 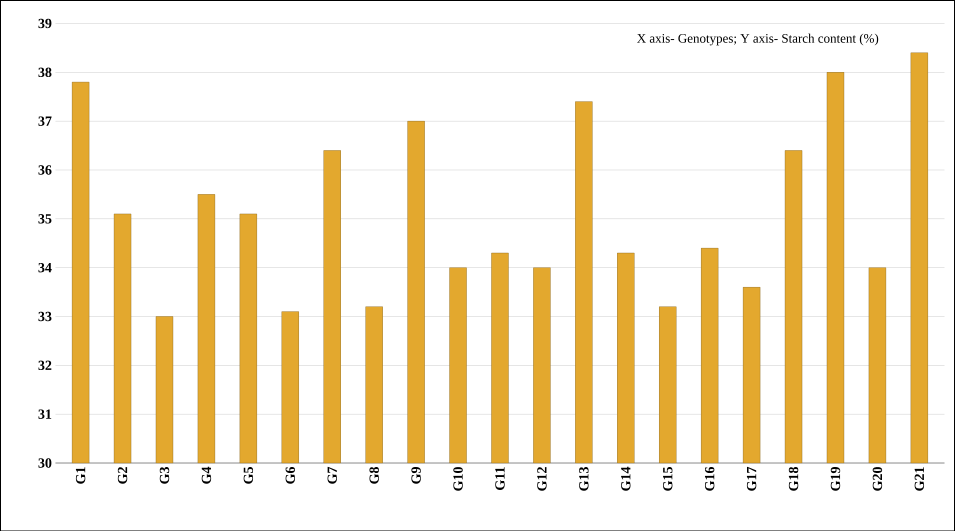 I want to click on x-tick-label: G7, so click(x=332, y=475).